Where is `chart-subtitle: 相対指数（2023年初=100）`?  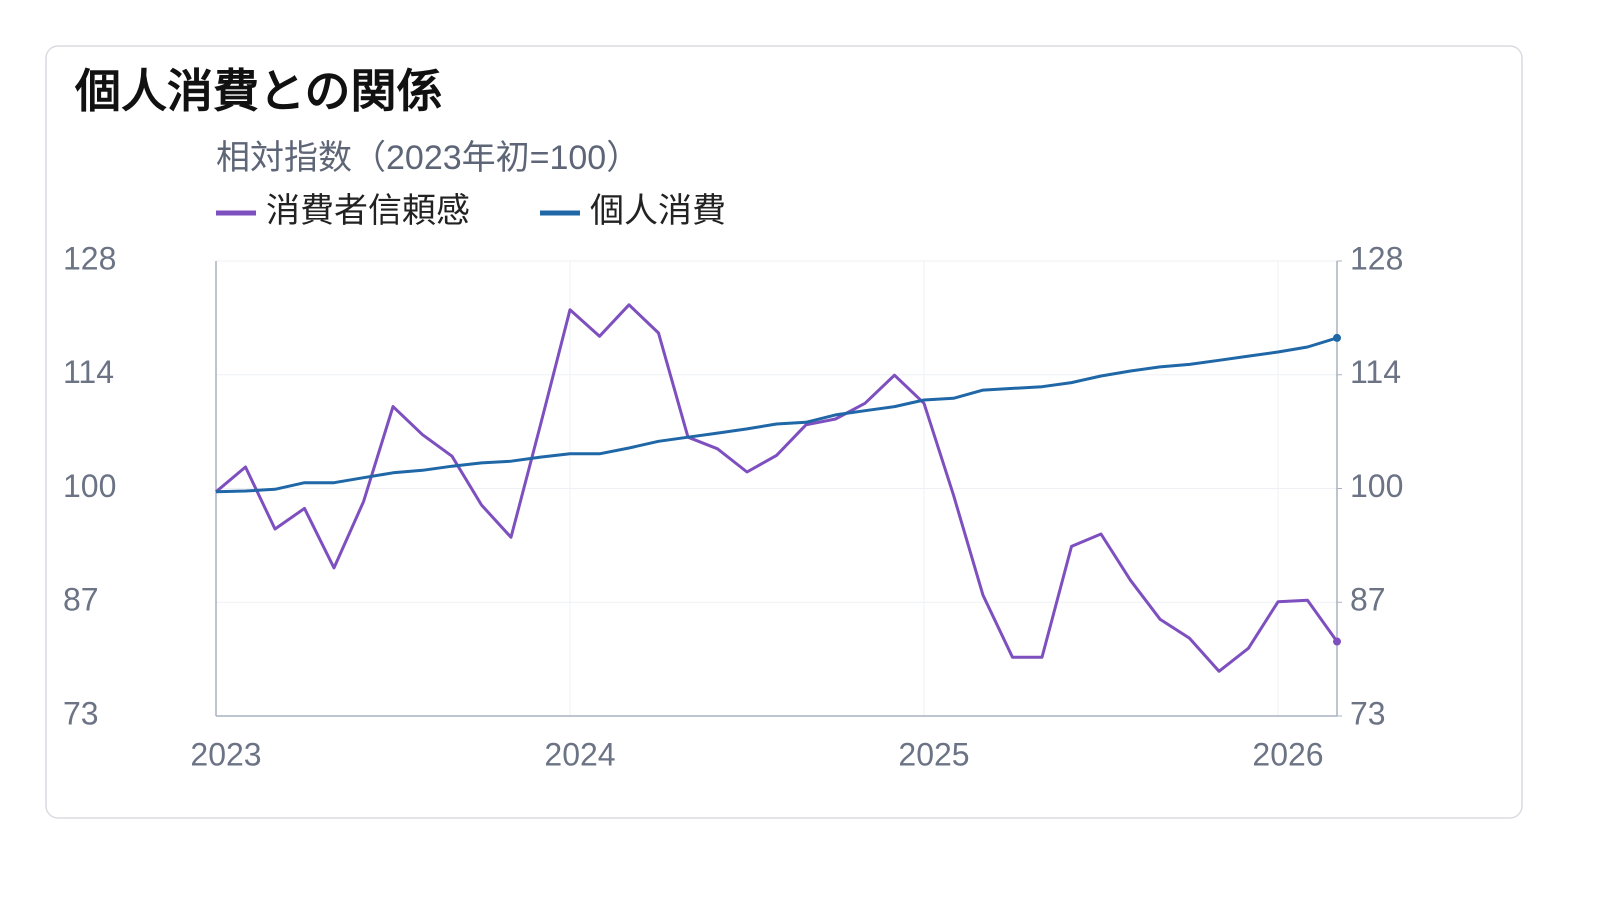
chart-subtitle: 相対指数（2023年初=100） is located at coordinates (428, 158).